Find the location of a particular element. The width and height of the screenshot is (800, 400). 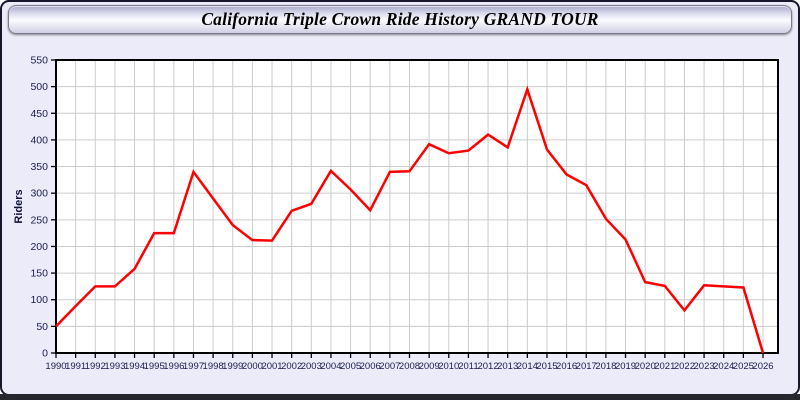

y-tick-label: 300 is located at coordinates (39, 194).